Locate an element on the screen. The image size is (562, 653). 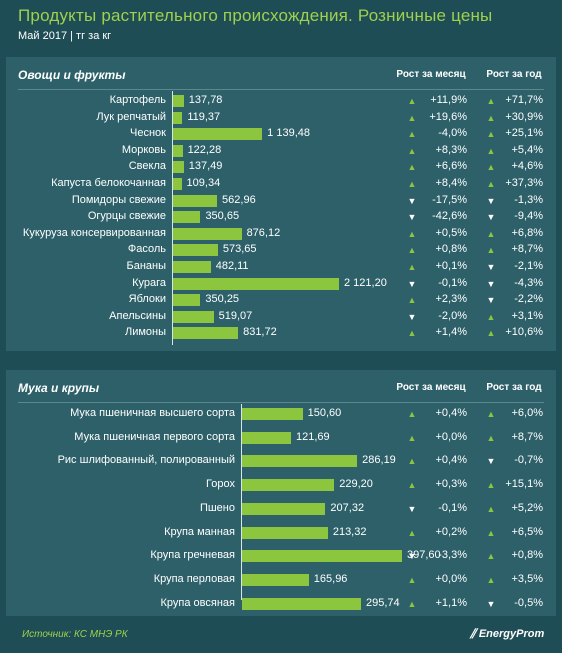
year-change-value: +3,1% is located at coordinates (527, 315).